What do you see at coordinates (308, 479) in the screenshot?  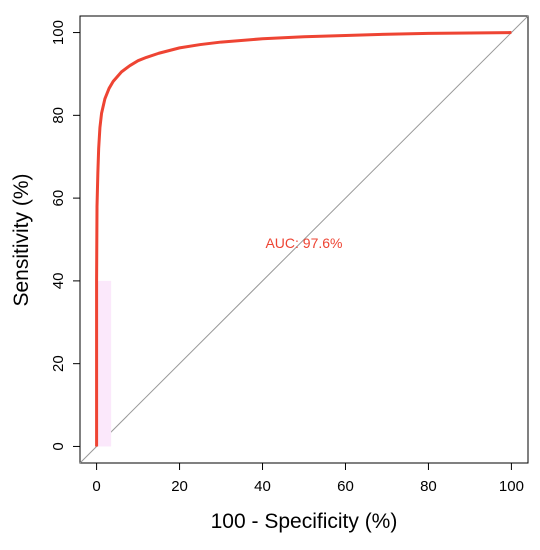 I see `x-axis-ticks: 0 20 40 60 80 100` at bounding box center [308, 479].